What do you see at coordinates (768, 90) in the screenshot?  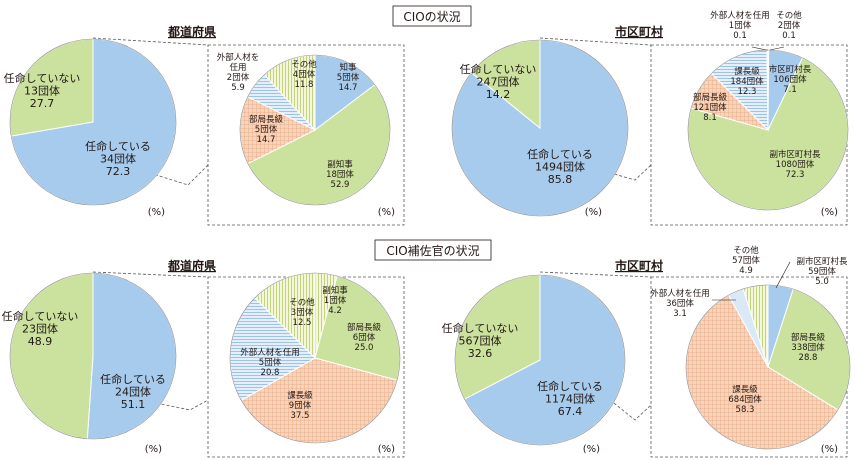 I see `cio-muni-breakdown-slice-other` at bounding box center [768, 90].